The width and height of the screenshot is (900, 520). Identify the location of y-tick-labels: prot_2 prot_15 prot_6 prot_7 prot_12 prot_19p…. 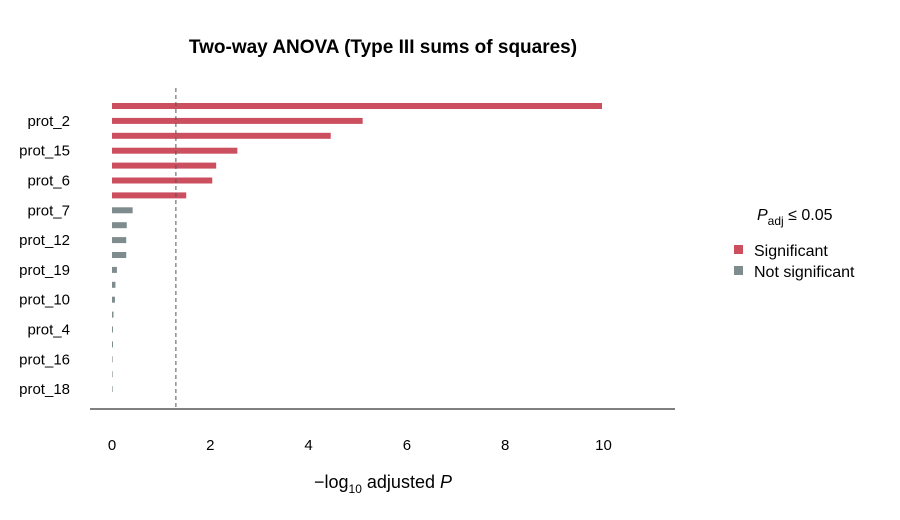
(44, 255).